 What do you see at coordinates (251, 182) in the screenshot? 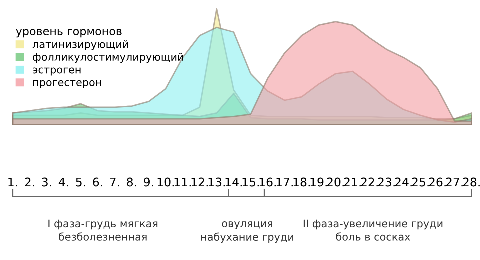
I see `x-tick-label: 15.` at bounding box center [251, 182].